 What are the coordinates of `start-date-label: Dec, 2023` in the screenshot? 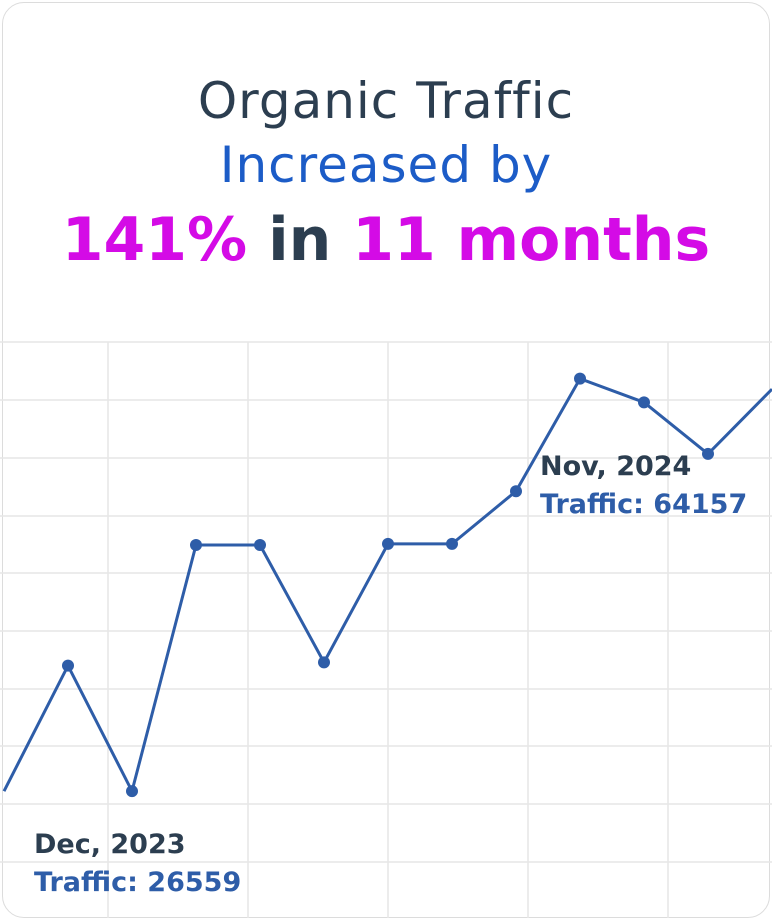 It's located at (110, 844).